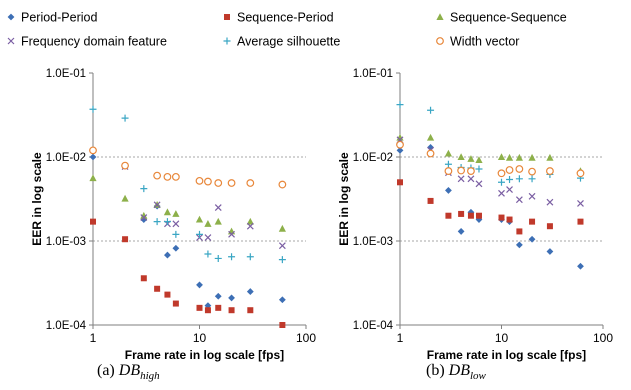 Image resolution: width=631 pixels, height=390 pixels. I want to click on right-series-sequence-sequence, so click(490, 154).